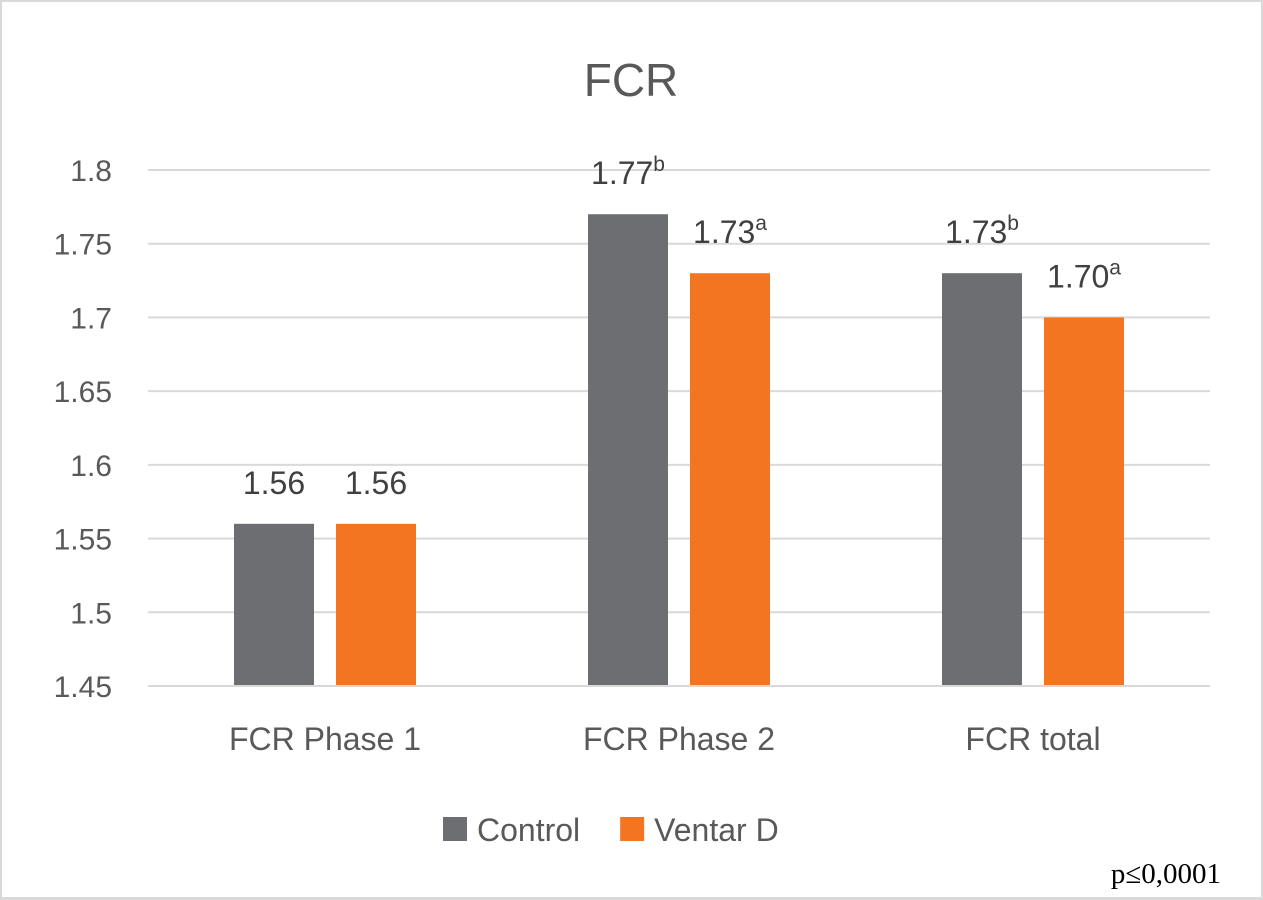 This screenshot has height=900, width=1263. I want to click on y-tick-label: 1.55, so click(83, 540).